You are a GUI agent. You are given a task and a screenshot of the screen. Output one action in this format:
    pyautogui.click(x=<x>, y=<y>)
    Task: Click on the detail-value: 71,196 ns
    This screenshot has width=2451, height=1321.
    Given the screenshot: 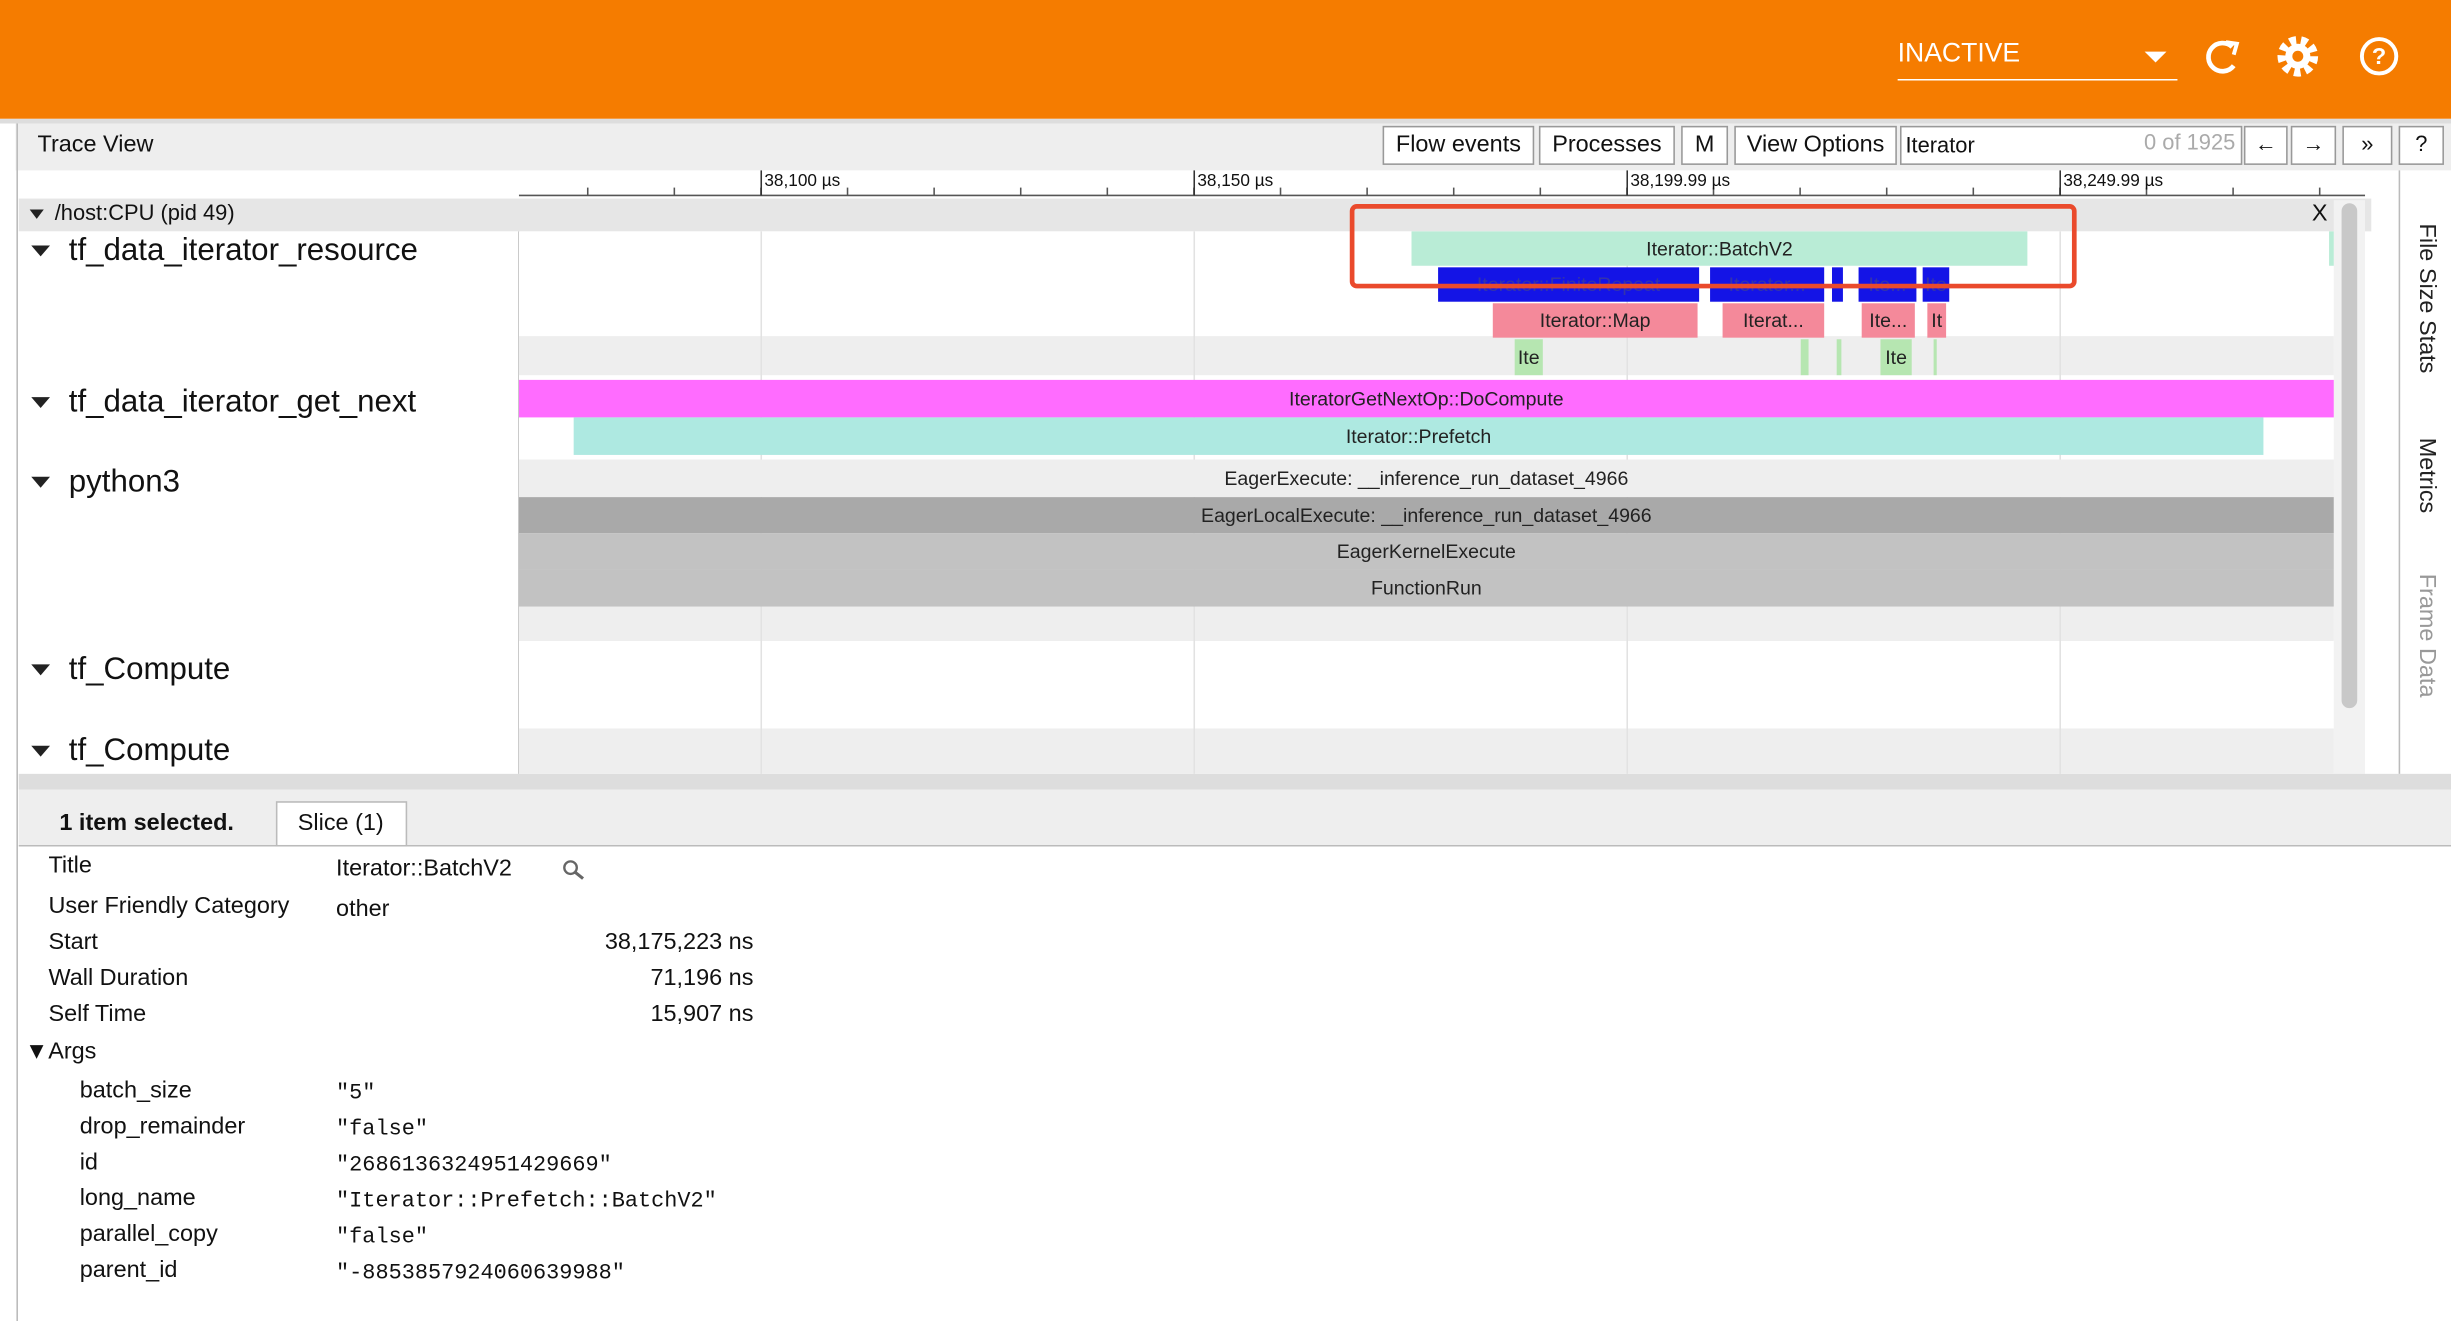 What is the action you would take?
    pyautogui.click(x=701, y=977)
    